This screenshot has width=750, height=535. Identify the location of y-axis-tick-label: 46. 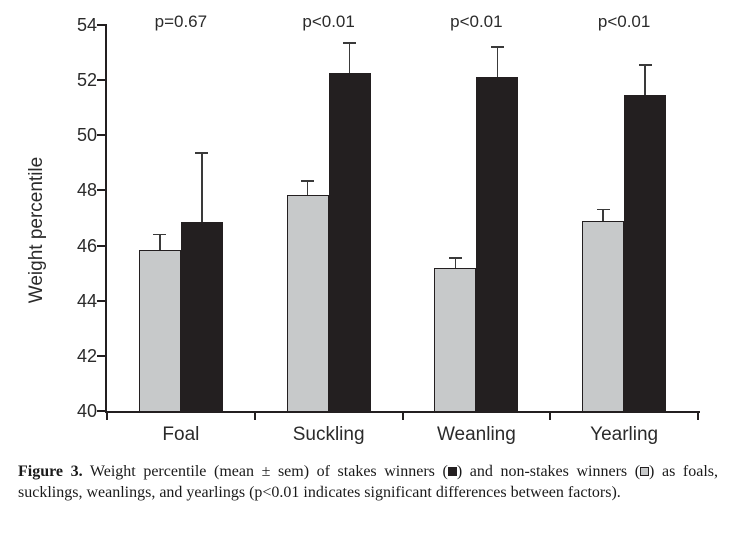
(86, 245).